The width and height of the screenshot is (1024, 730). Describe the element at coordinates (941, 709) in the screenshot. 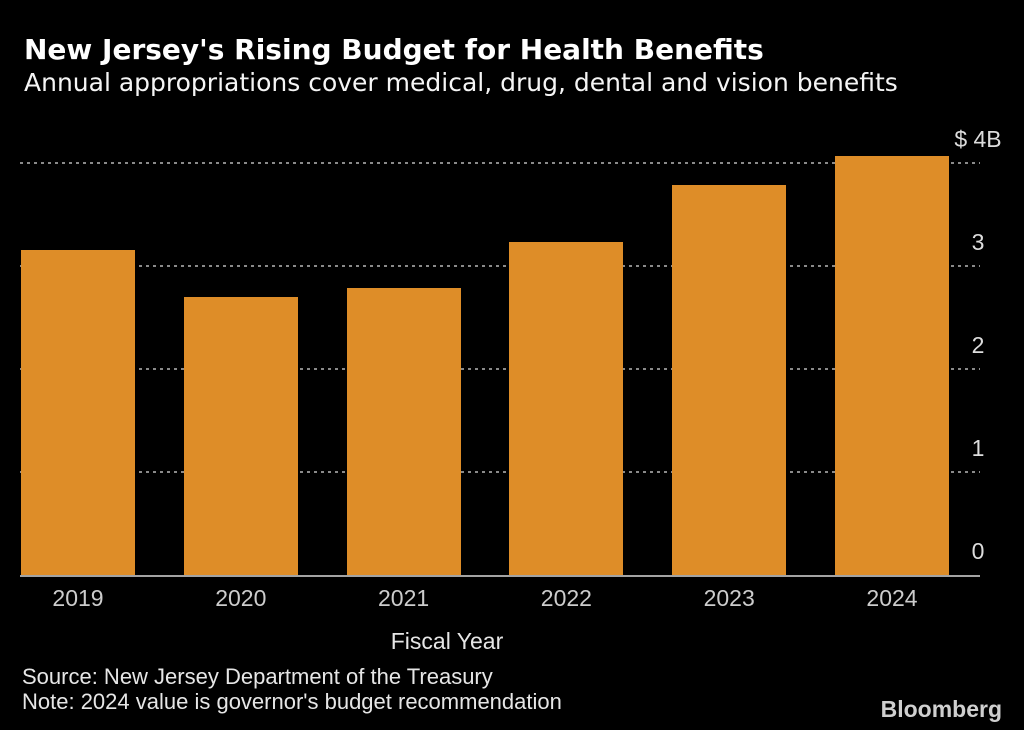

I see `bloomberg-logo: Bloomberg` at that location.